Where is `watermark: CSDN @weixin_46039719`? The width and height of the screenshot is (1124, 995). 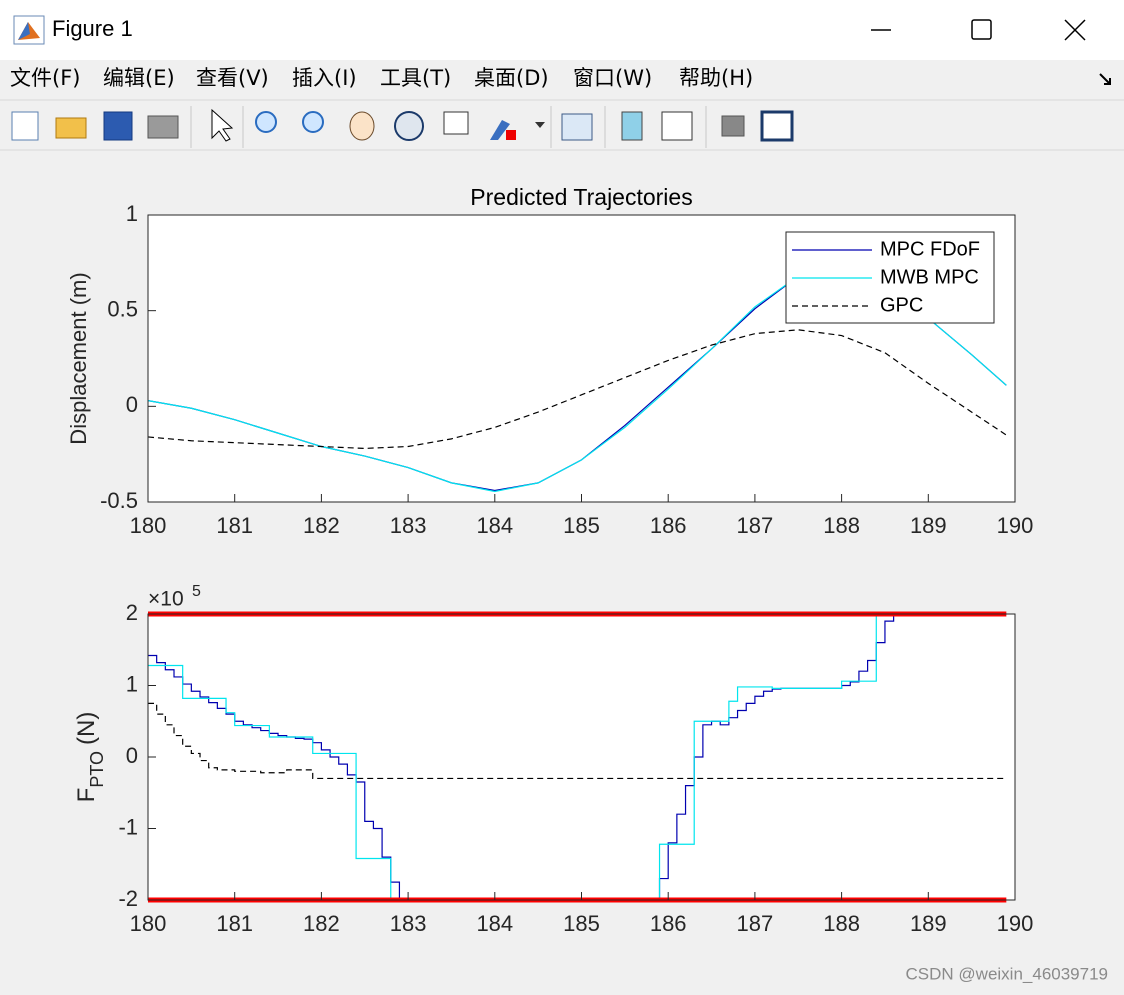 watermark: CSDN @weixin_46039719 is located at coordinates (1007, 973).